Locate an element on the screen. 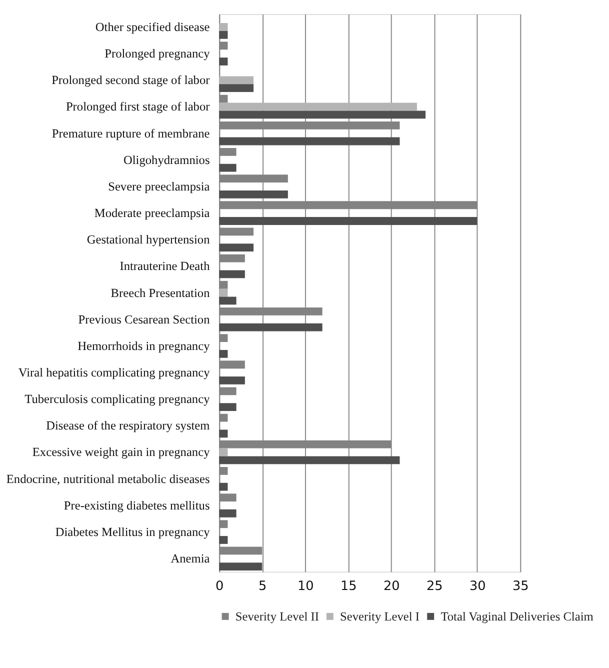  y-tick-label: Excessive weight gain in pregnancy is located at coordinates (121, 452).